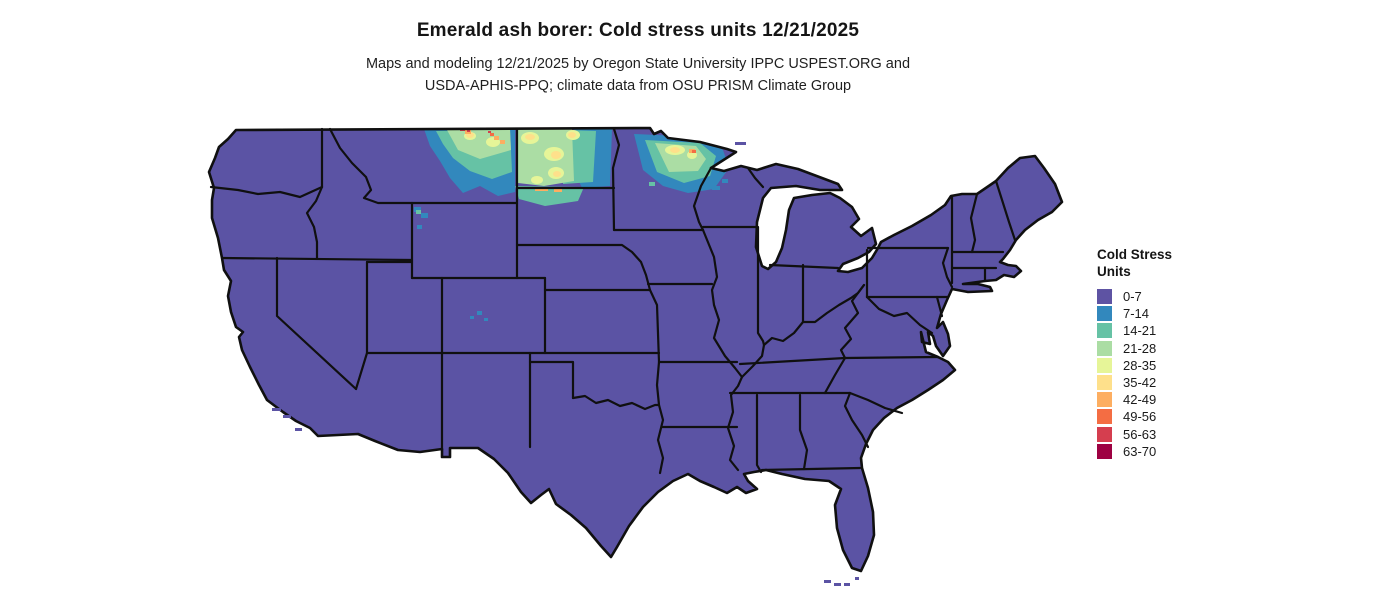  Describe the element at coordinates (1140, 417) in the screenshot. I see `legend-item-label: 49-56` at that location.